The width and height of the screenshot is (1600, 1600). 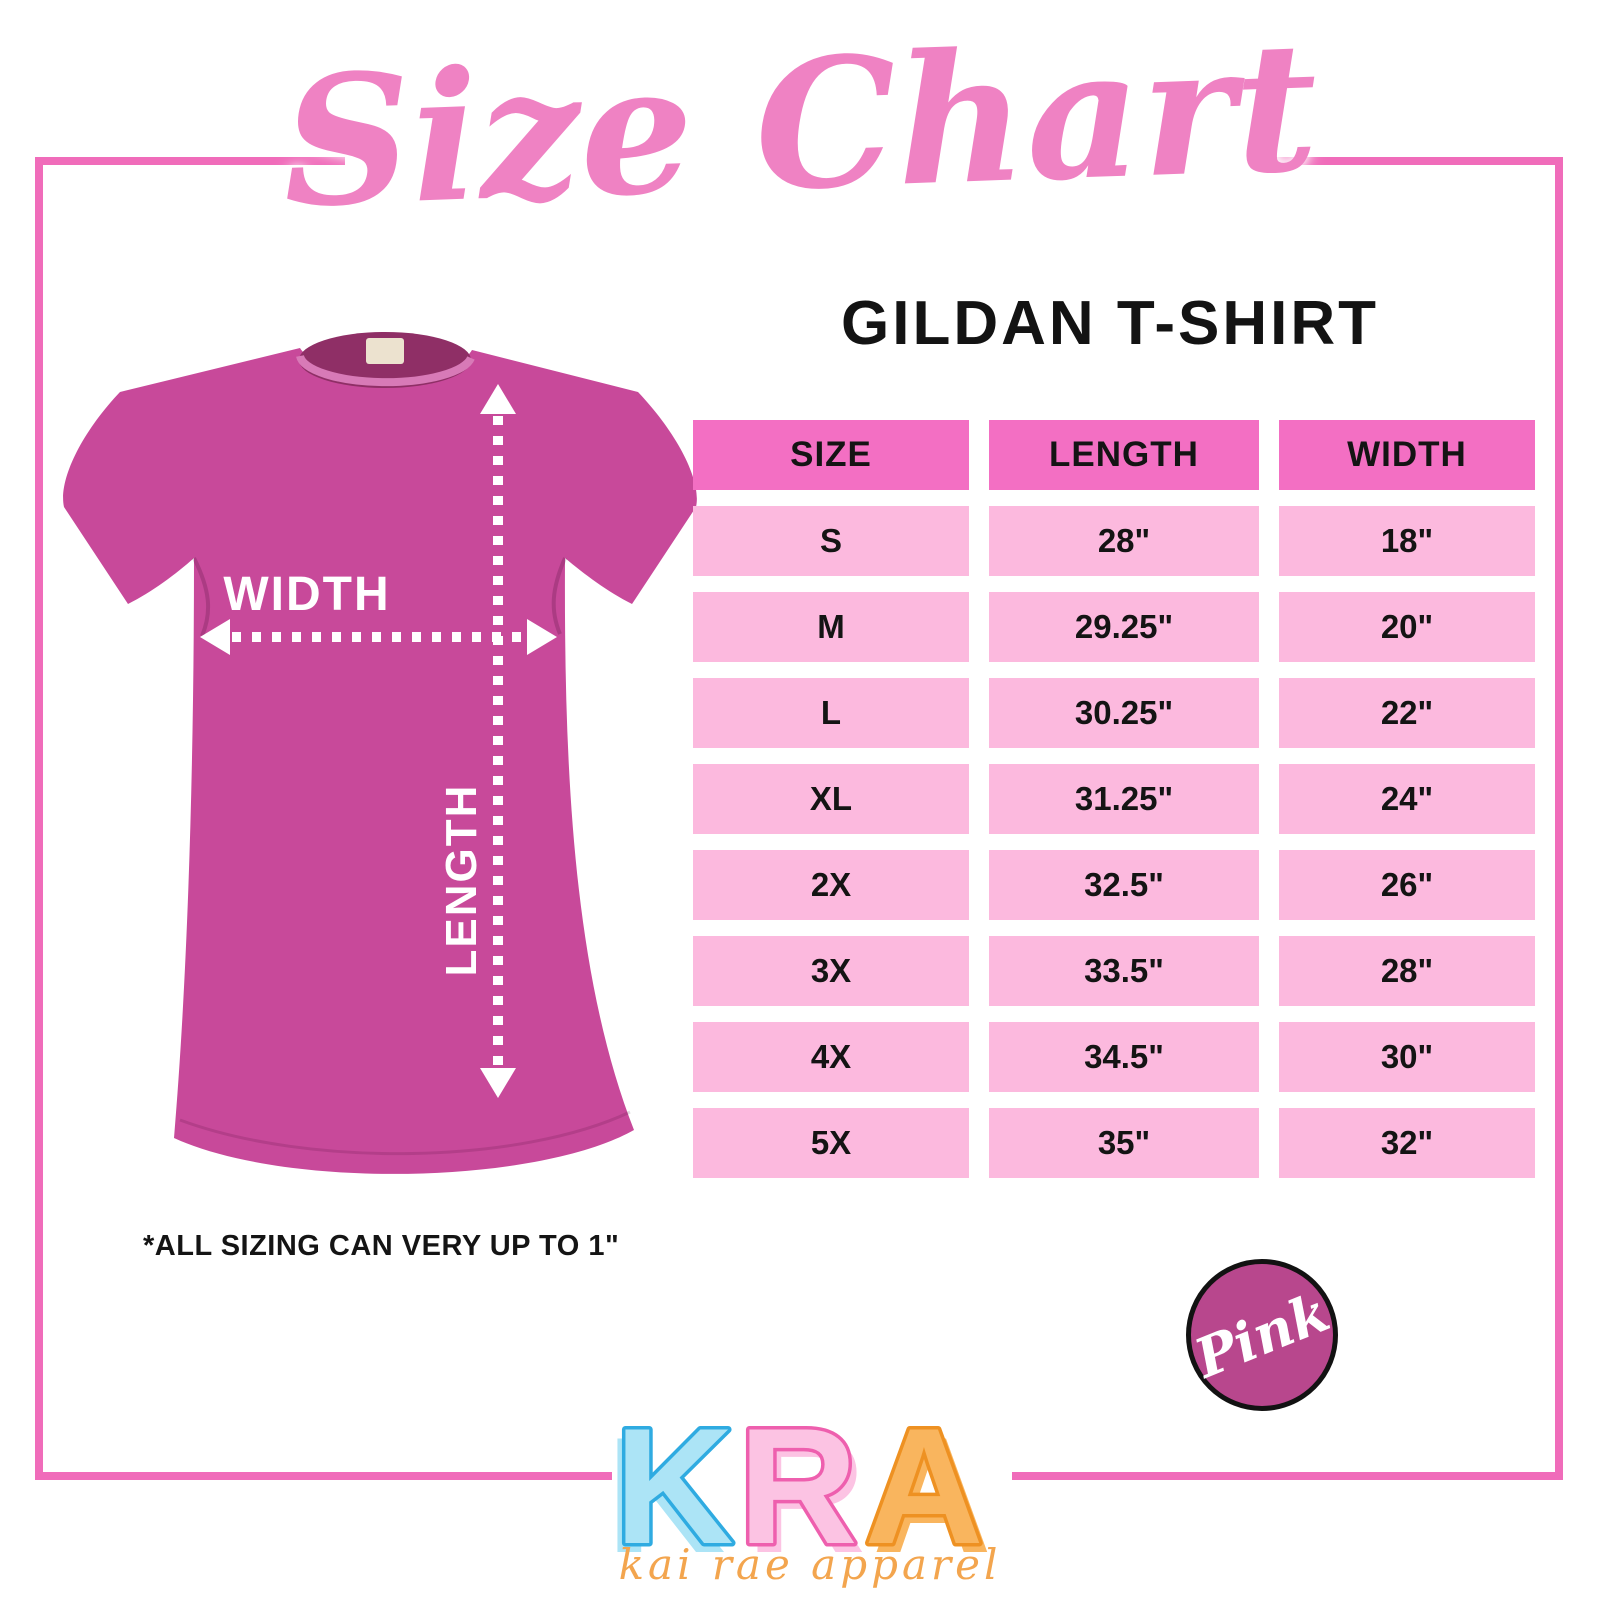 What do you see at coordinates (1407, 541) in the screenshot?
I see `value-cell: 18"` at bounding box center [1407, 541].